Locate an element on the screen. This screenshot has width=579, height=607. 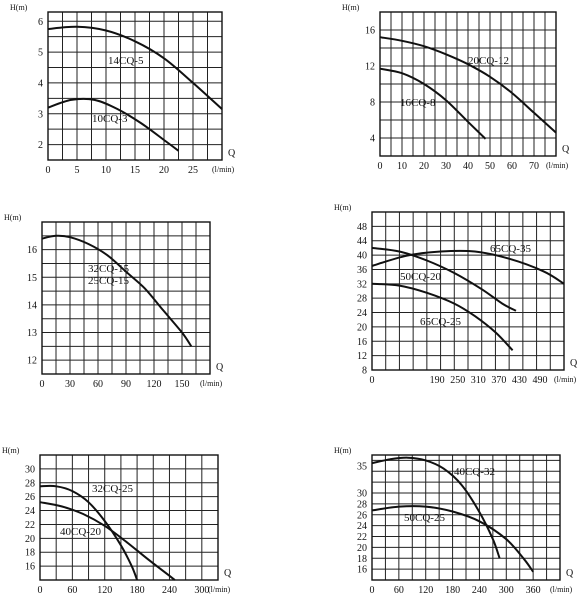
y-tick-label: 35 is located at coordinates (362, 466).